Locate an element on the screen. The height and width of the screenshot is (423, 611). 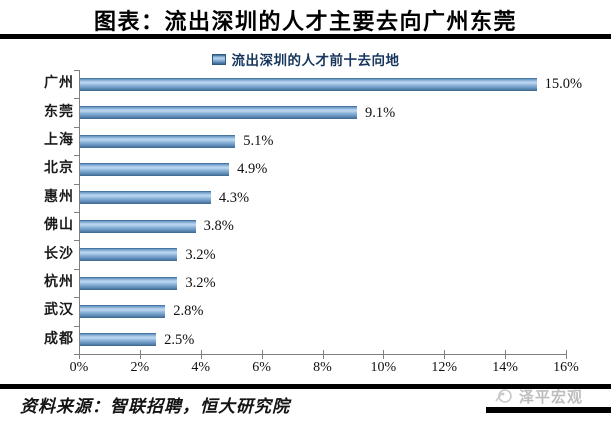
category-label: 北京 is located at coordinates (59, 169).